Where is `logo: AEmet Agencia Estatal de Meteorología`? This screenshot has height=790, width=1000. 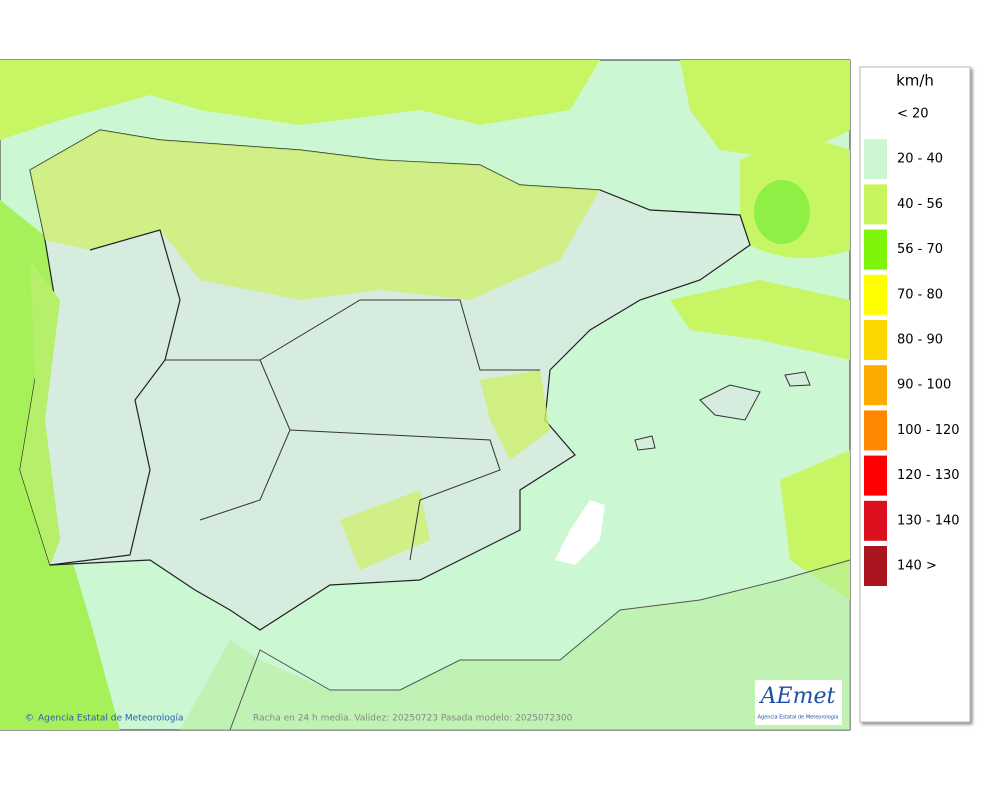 logo: AEmet Agencia Estatal de Meteorología is located at coordinates (798, 702).